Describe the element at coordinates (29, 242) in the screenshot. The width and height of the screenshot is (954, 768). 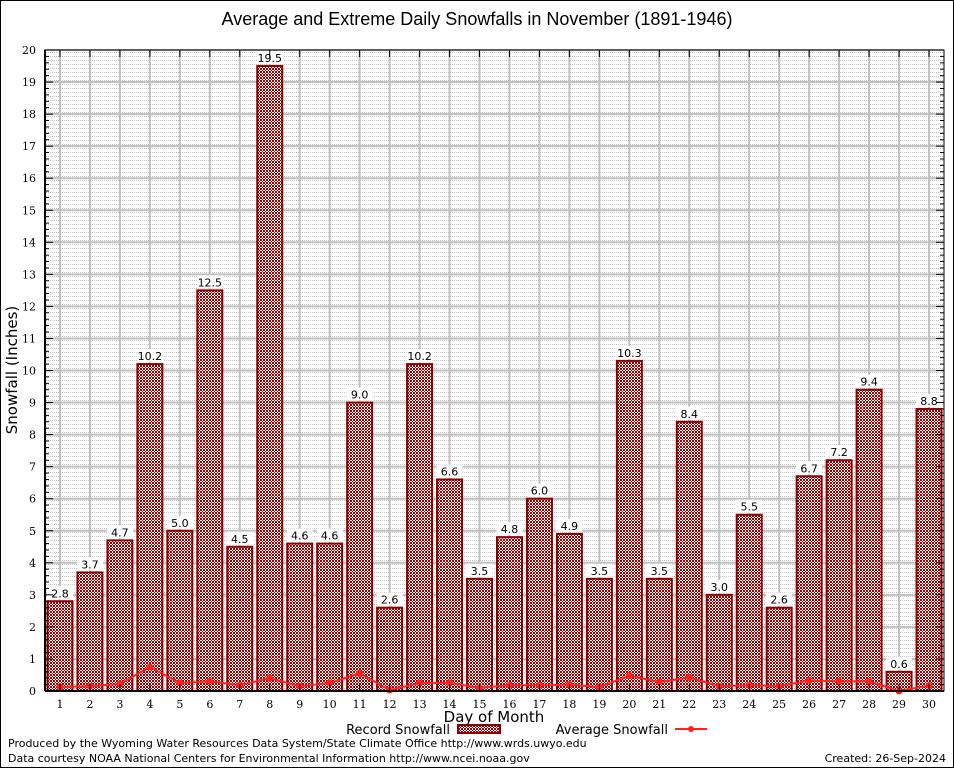
I see `y-tick-label: 14` at that location.